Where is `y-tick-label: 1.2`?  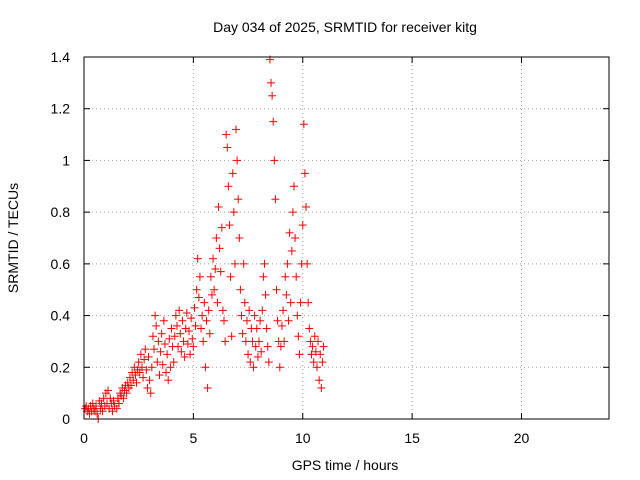
y-tick-label: 1.2 is located at coordinates (61, 109).